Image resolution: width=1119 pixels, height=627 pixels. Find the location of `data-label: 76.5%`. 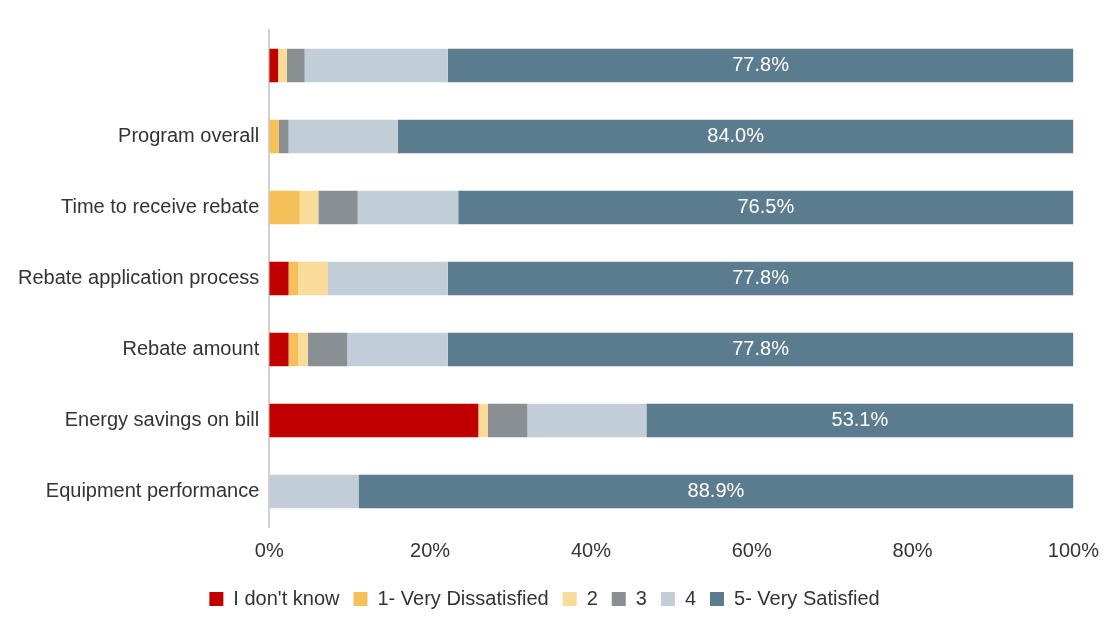

data-label: 76.5% is located at coordinates (766, 206).